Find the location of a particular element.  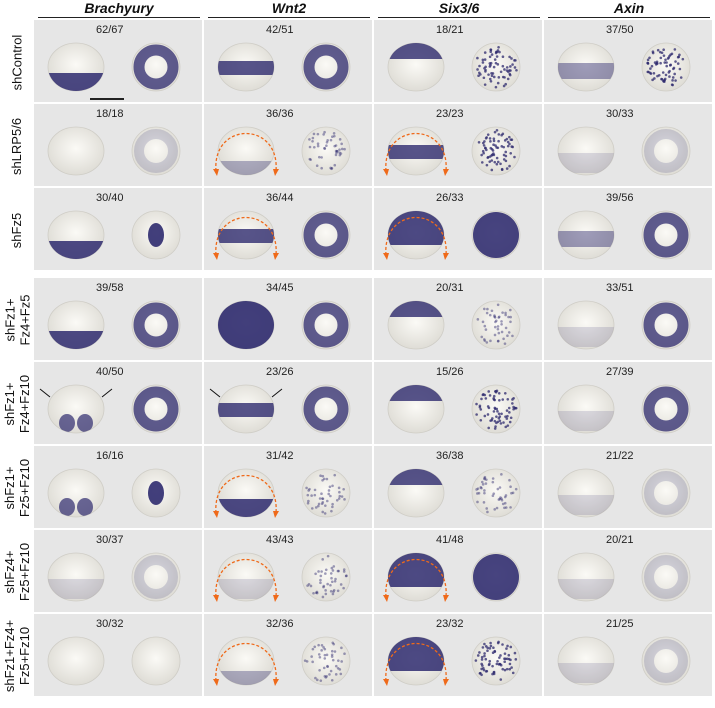

image-cell: 30/37 is located at coordinates (118, 571).